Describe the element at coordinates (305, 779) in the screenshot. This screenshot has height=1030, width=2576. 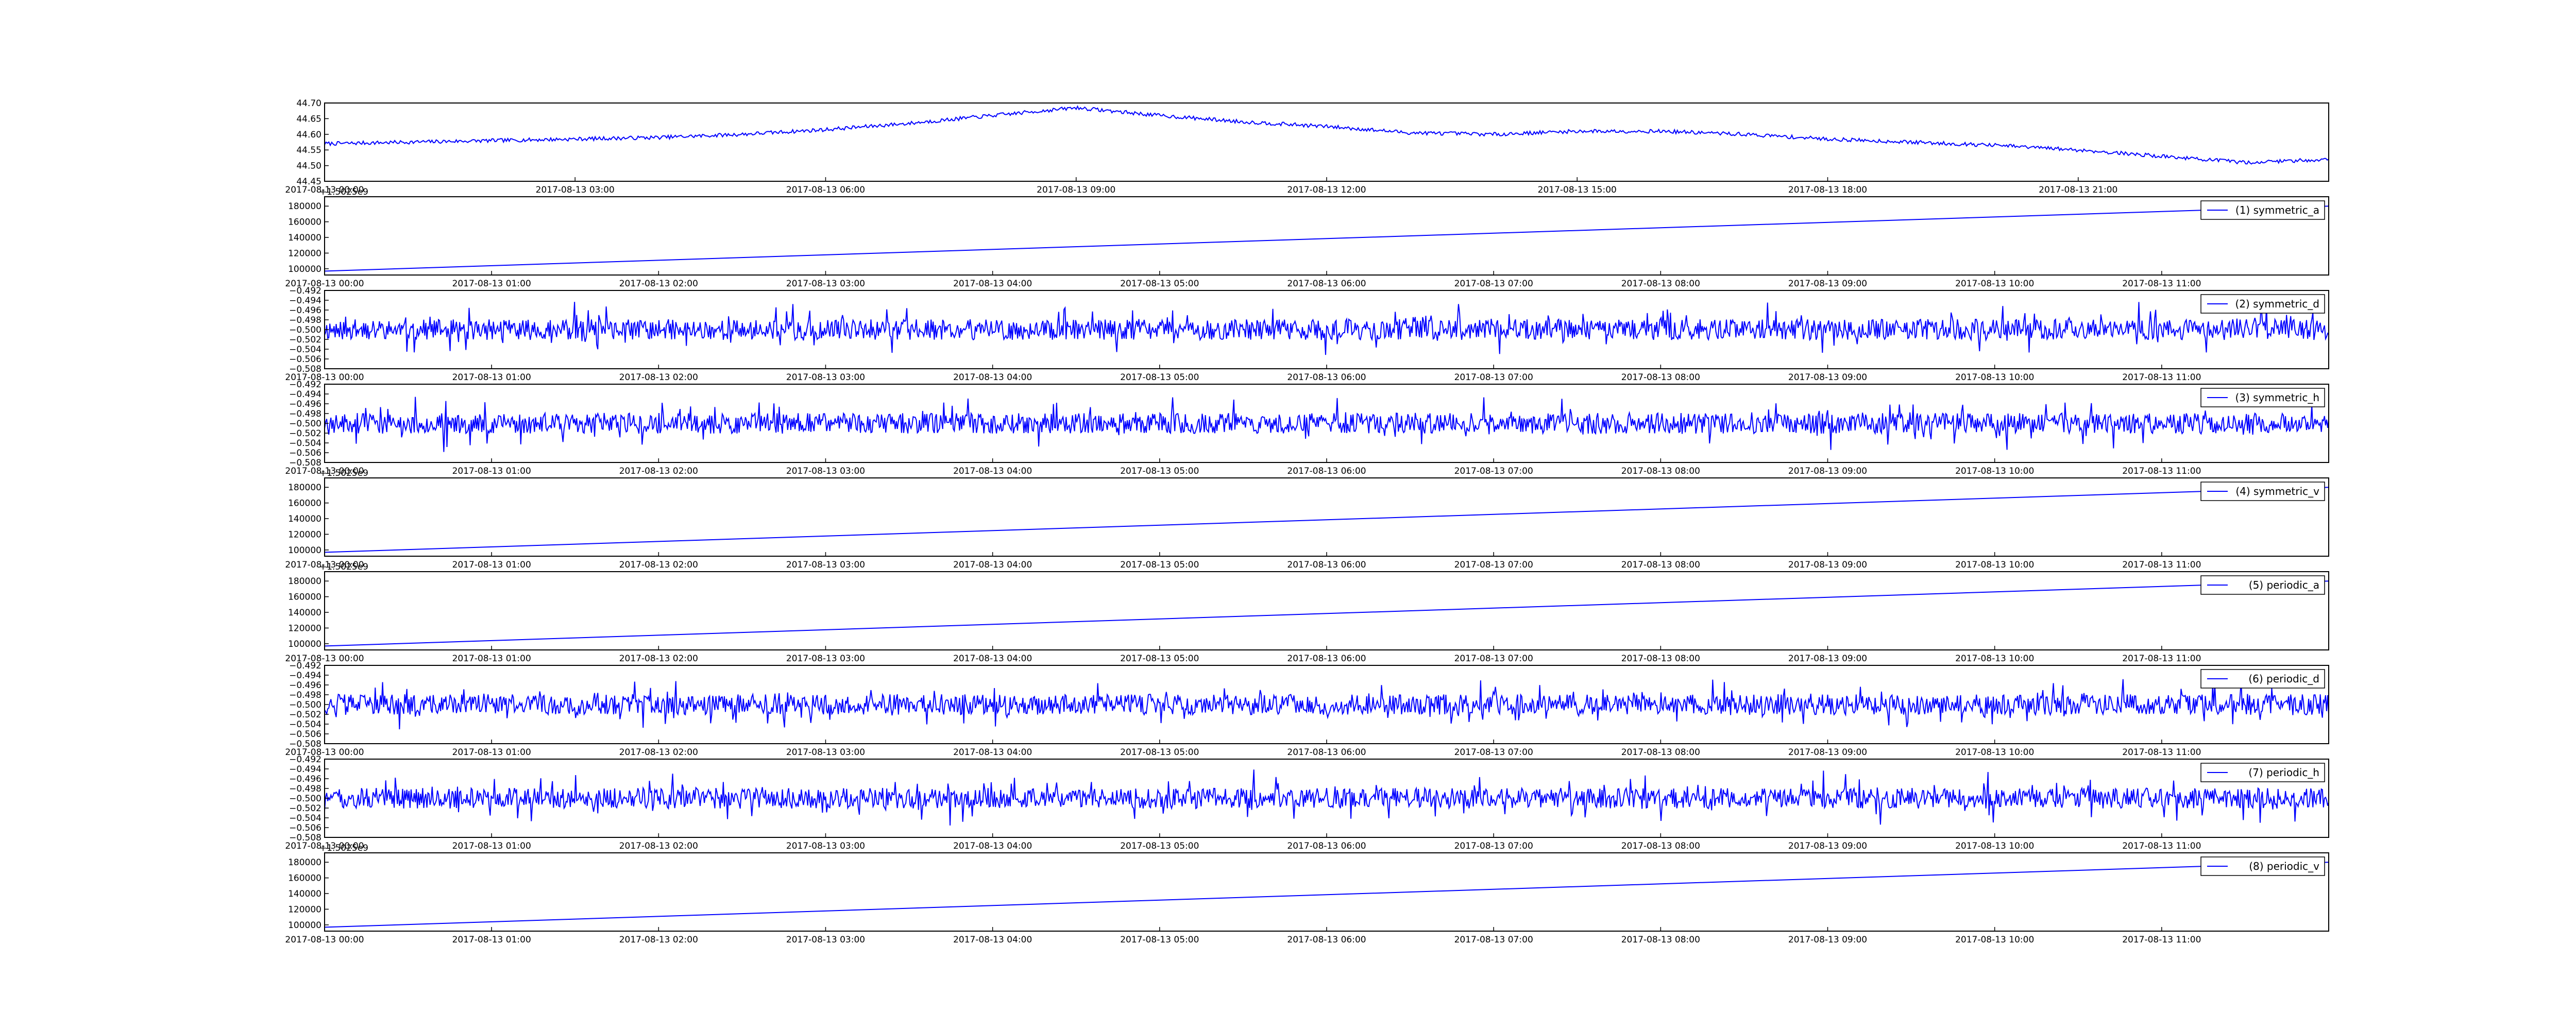
I see `y-tick-label: −0.496` at that location.